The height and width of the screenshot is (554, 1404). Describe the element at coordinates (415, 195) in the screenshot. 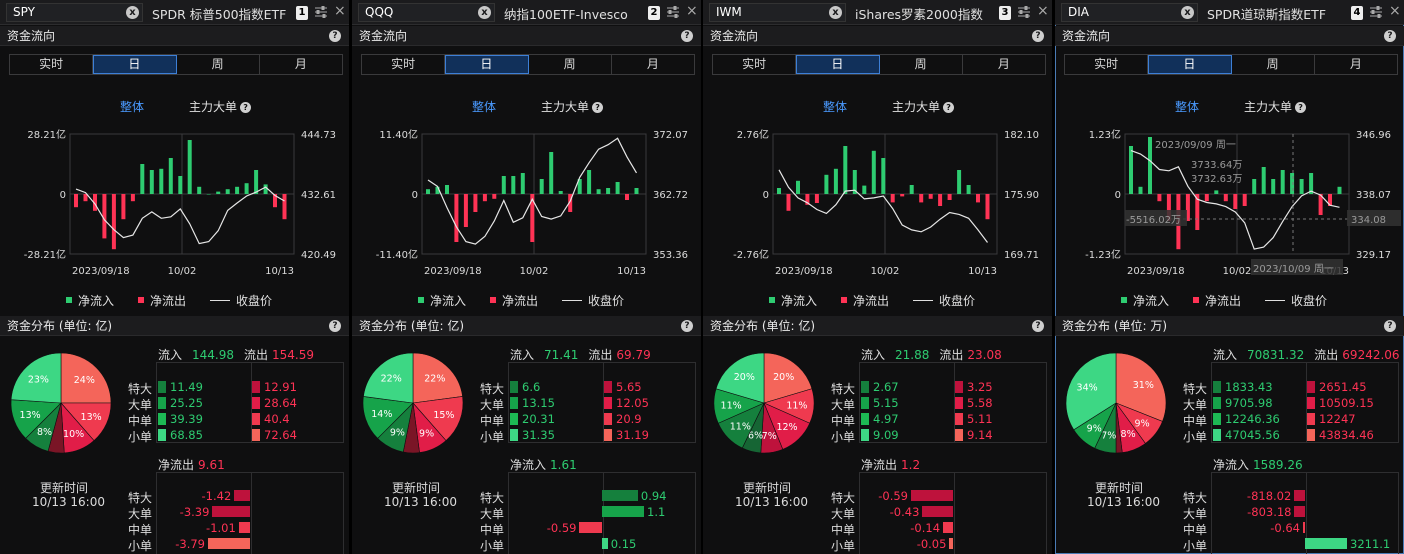

I see `y-axis-left-zero: 0` at that location.